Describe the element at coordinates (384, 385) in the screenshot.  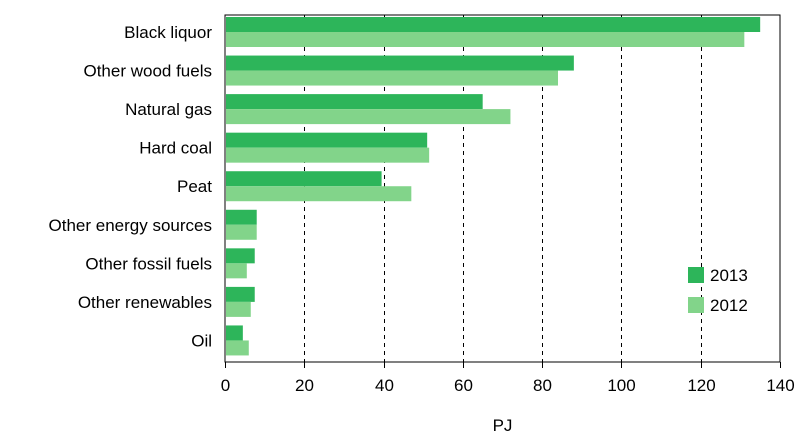
I see `x-tick-label: 40` at that location.